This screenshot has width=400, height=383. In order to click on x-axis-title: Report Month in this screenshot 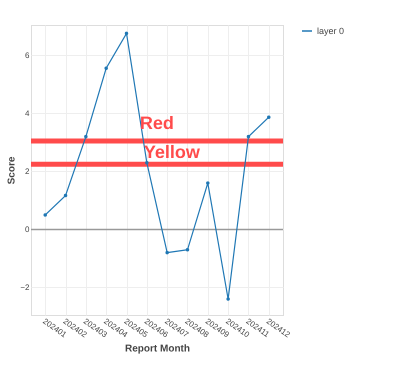, I will do `click(157, 348)`.